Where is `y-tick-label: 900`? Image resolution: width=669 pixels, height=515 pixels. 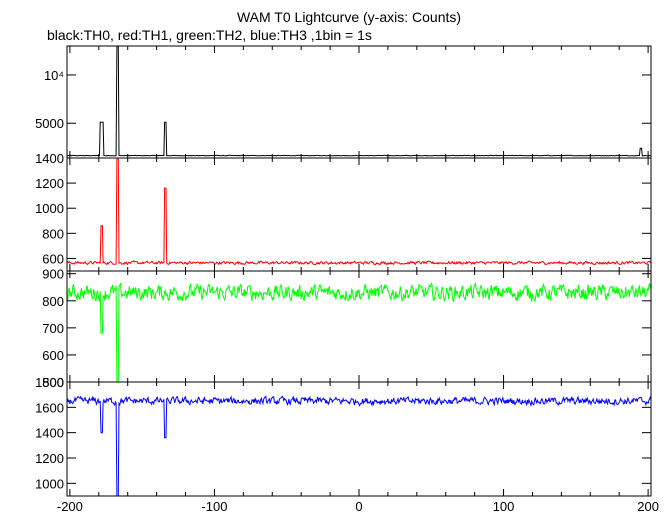 y-tick-label: 900 is located at coordinates (53, 274).